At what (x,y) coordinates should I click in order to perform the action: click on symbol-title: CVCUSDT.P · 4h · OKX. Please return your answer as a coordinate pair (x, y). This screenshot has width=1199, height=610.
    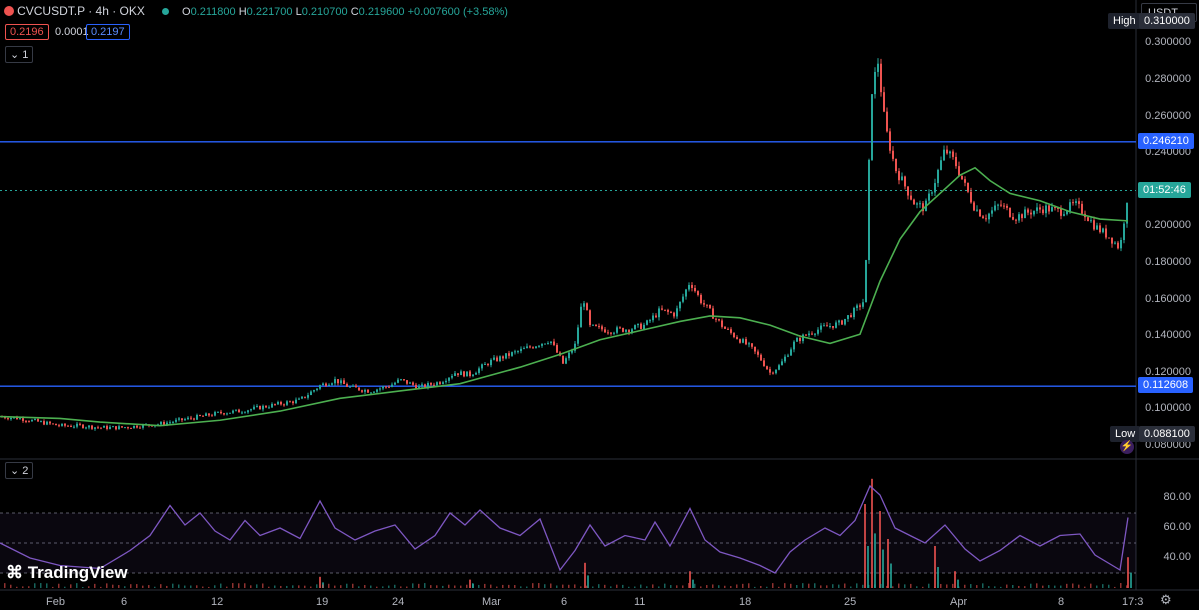
    Looking at the image, I should click on (81, 11).